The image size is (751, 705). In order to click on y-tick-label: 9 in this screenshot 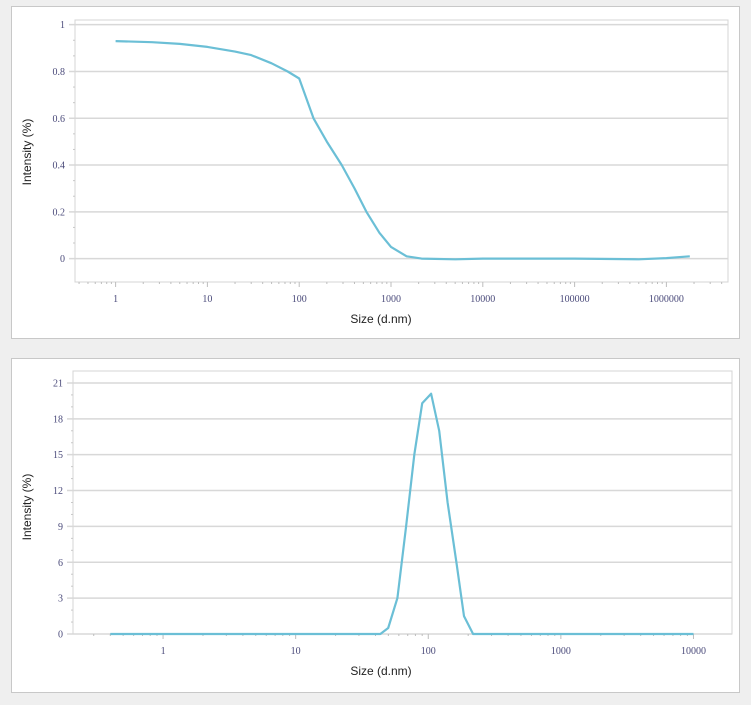, I will do `click(60, 527)`.